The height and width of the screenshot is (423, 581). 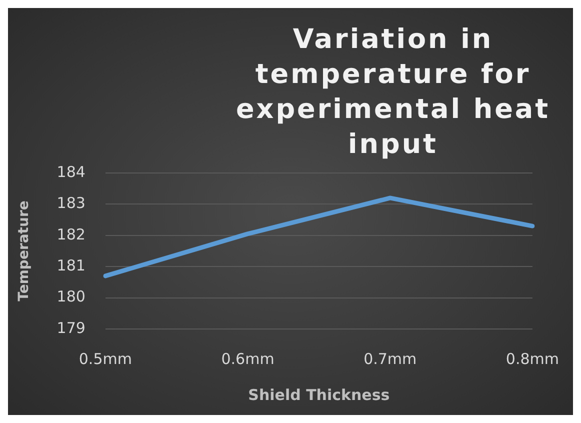 I want to click on y-axis-title: Temperature, so click(x=24, y=251).